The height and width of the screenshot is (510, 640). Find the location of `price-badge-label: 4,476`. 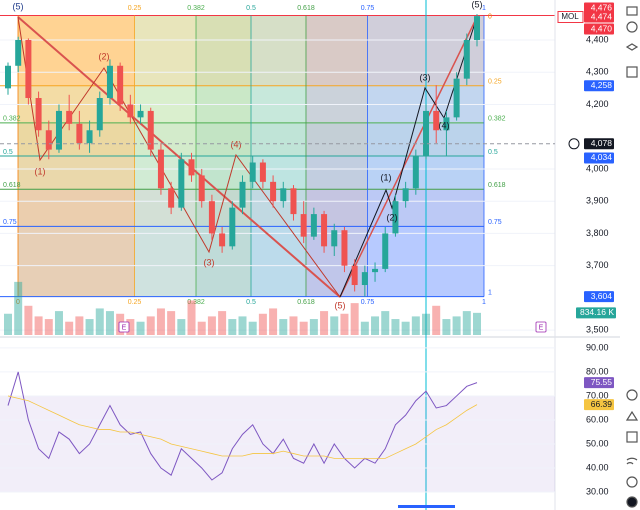

price-badge-label: 4,476 is located at coordinates (602, 7).